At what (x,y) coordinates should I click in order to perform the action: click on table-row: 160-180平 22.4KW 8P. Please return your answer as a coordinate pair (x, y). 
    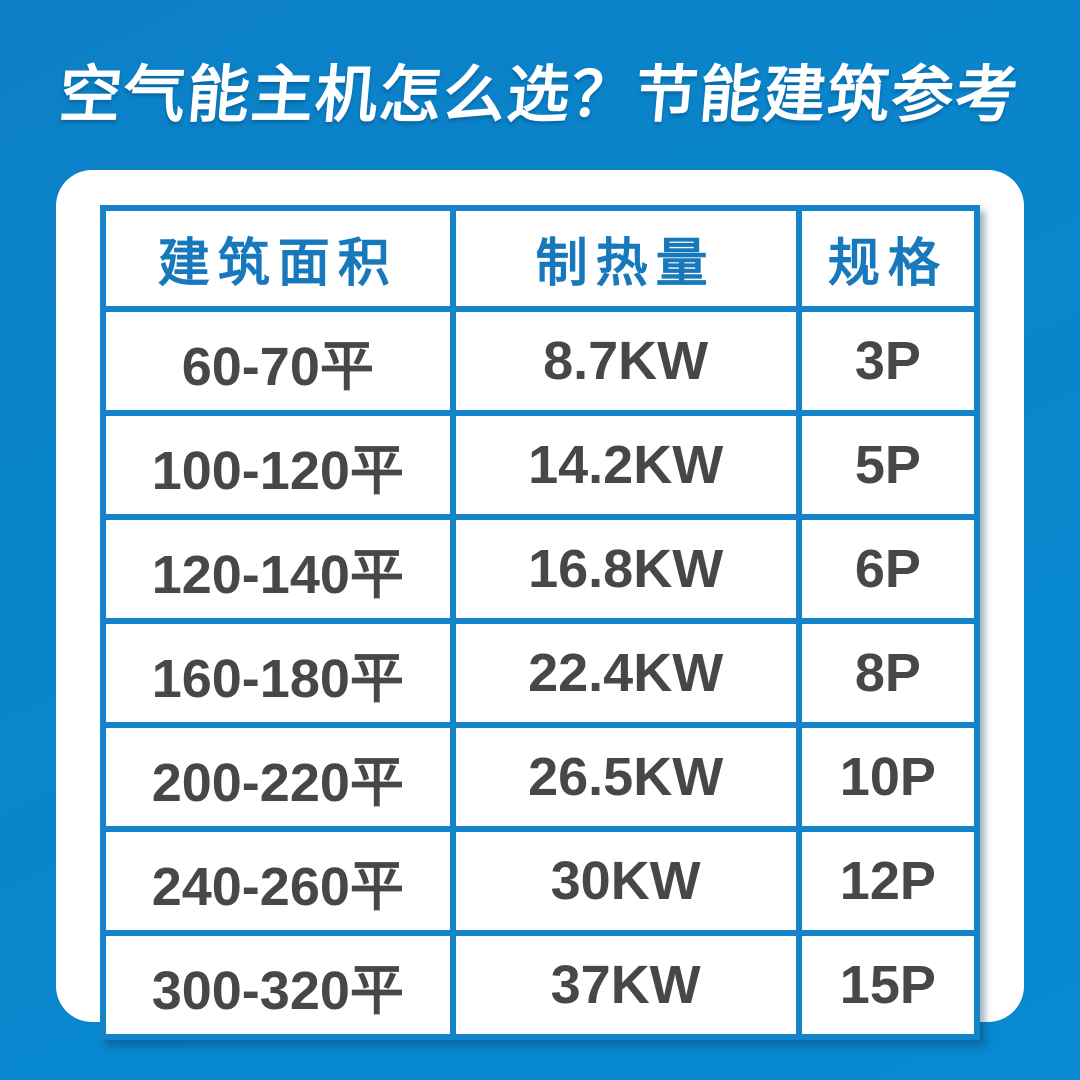
    Looking at the image, I should click on (540, 673).